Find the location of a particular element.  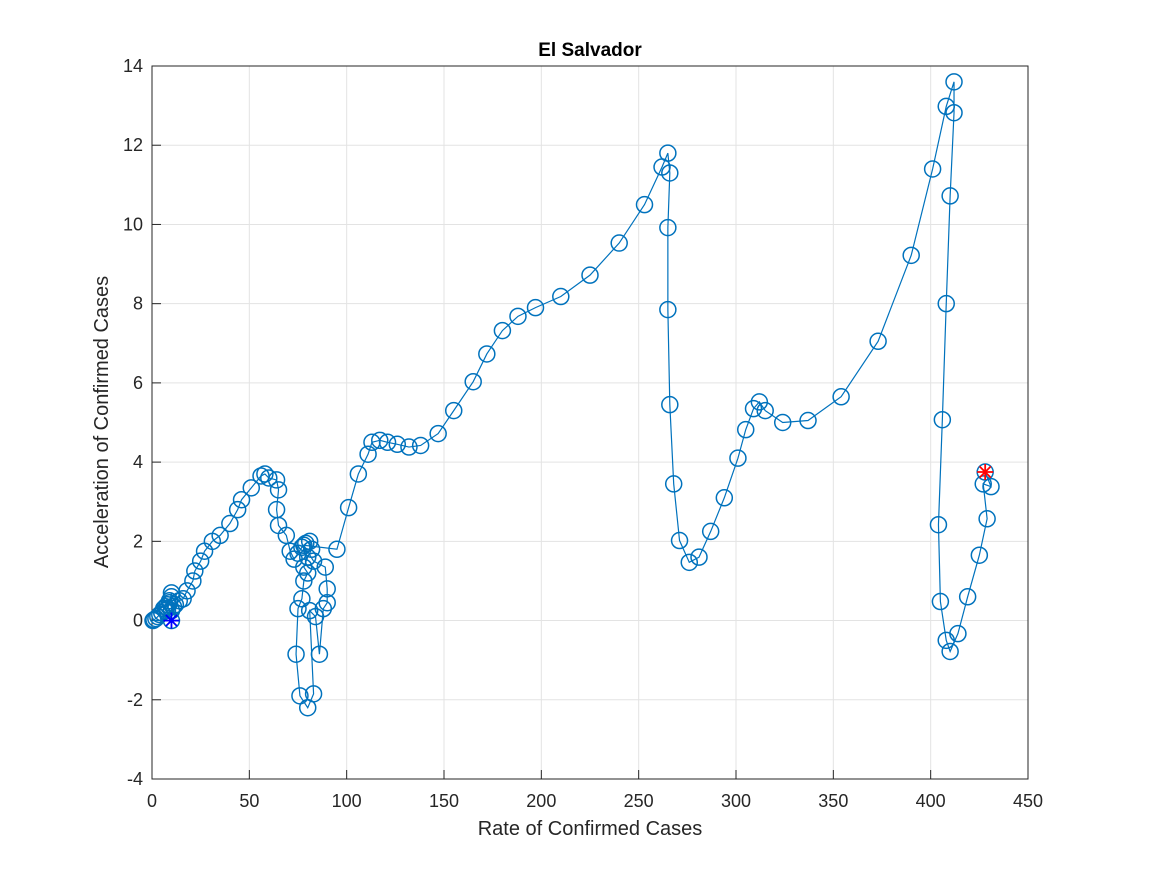

y-tick-label: 10 is located at coordinates (133, 224).